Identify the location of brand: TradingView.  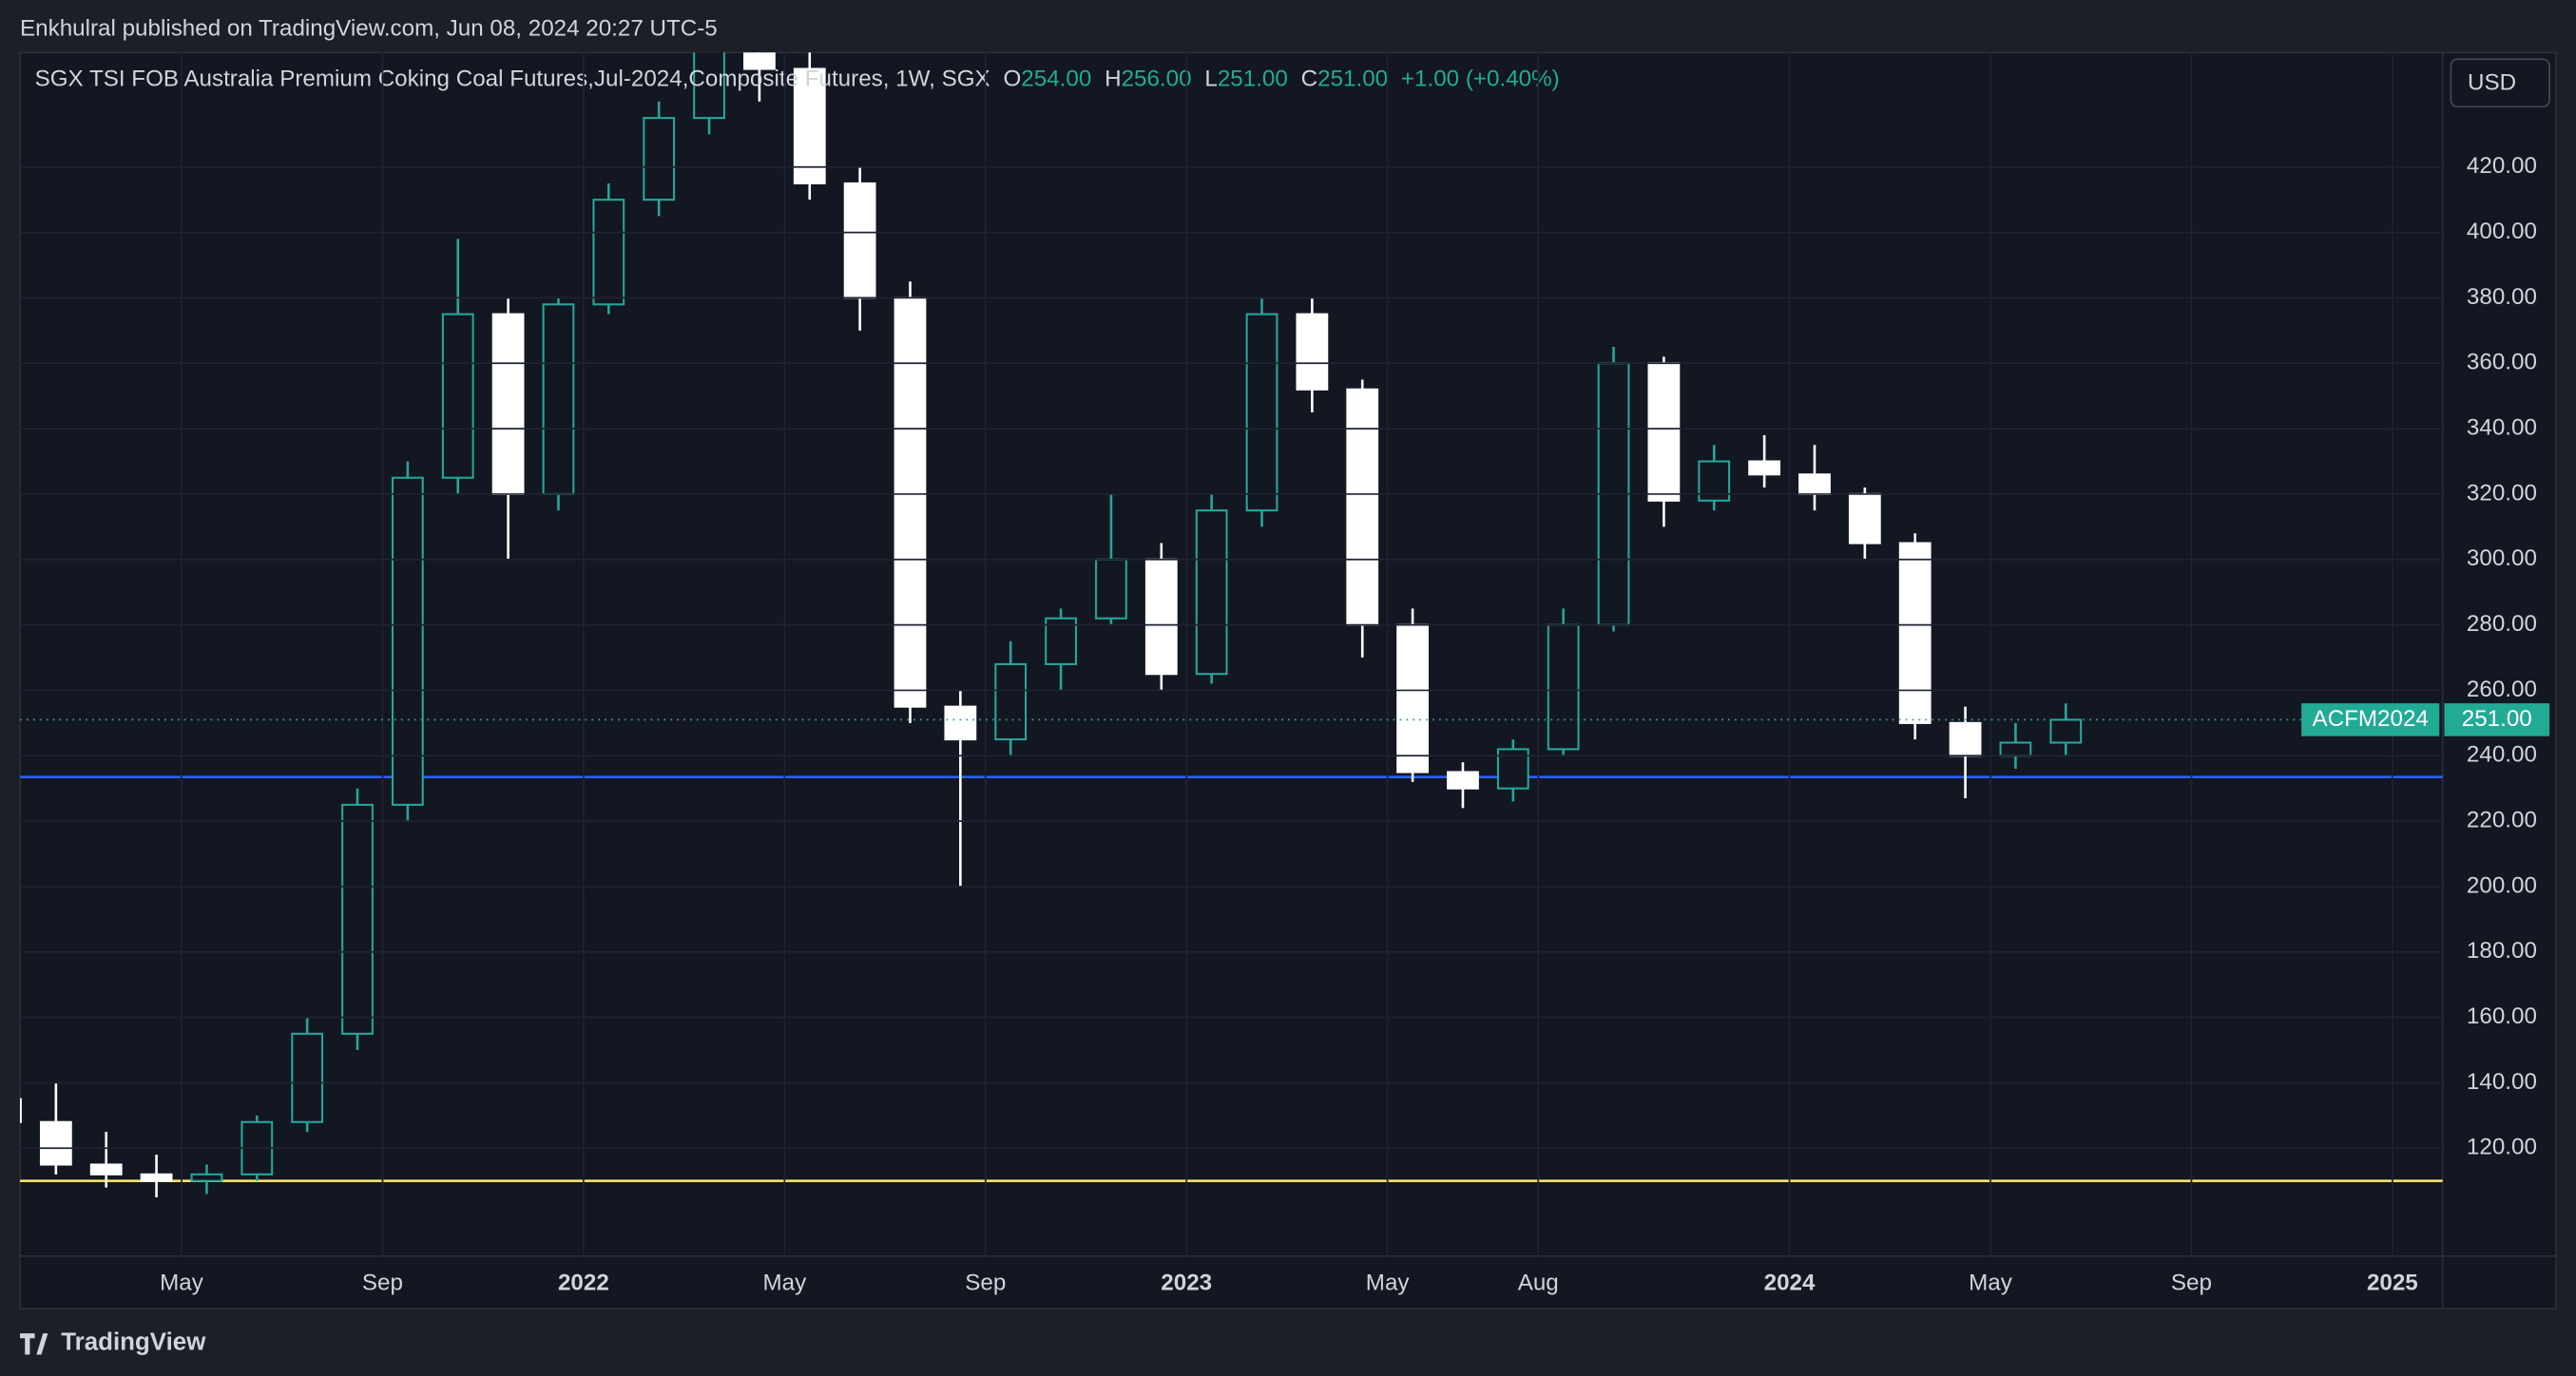
(133, 1342).